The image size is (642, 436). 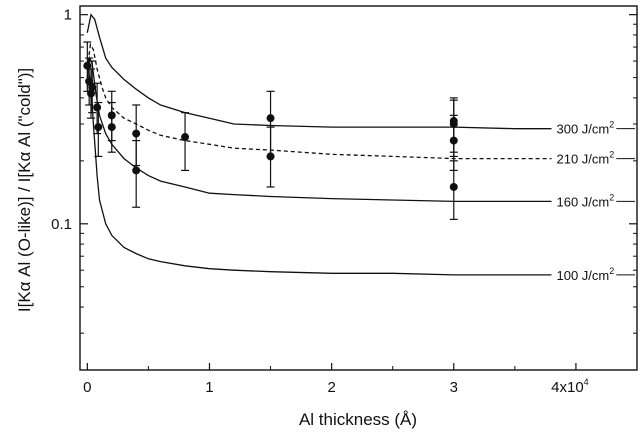 What do you see at coordinates (454, 387) in the screenshot?
I see `x-tick-label-3: 3` at bounding box center [454, 387].